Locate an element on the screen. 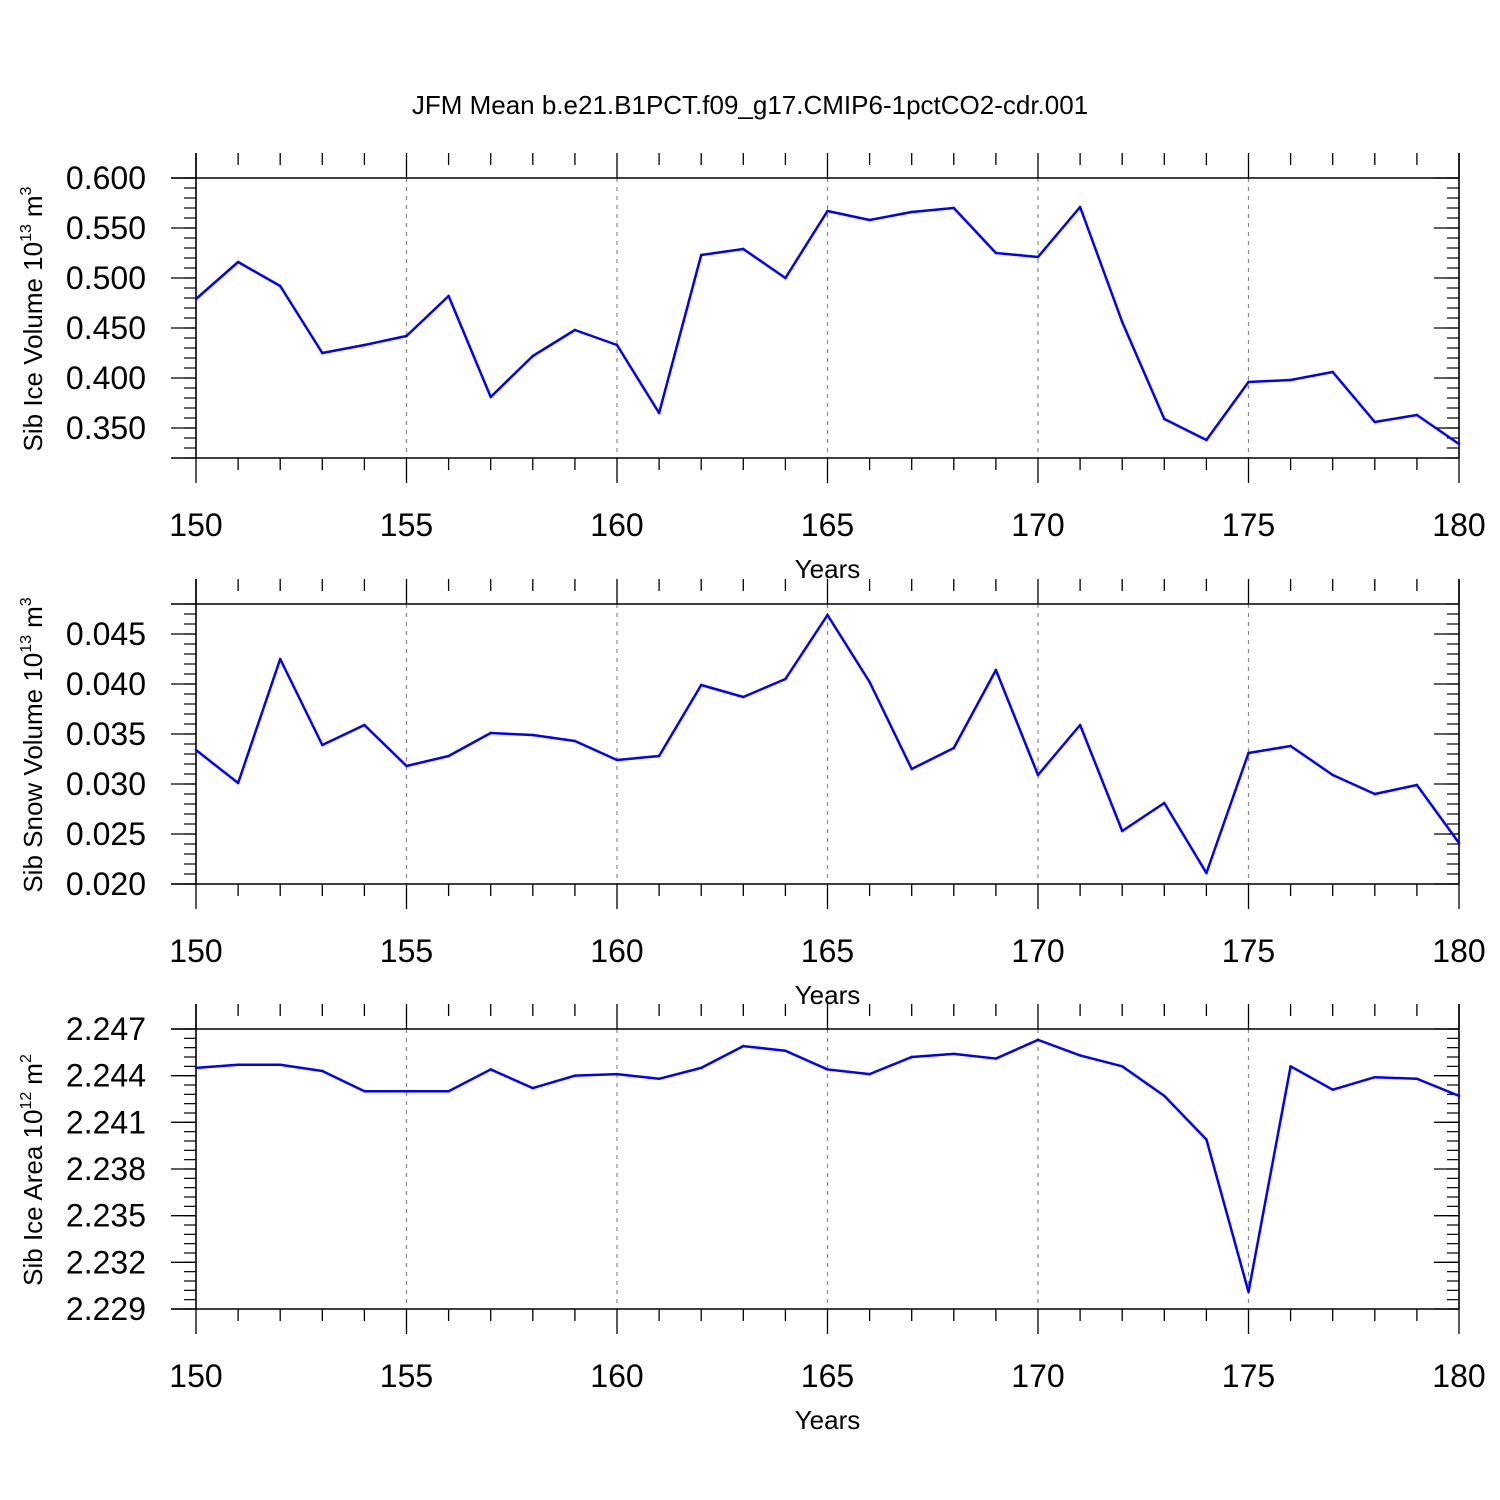  y-tick-label: 0.450 is located at coordinates (106, 328).